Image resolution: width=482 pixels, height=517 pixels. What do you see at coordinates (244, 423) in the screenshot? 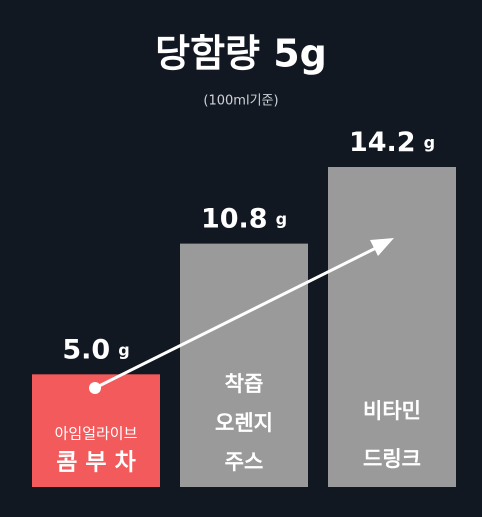
I see `category-label: 오렌지` at bounding box center [244, 423].